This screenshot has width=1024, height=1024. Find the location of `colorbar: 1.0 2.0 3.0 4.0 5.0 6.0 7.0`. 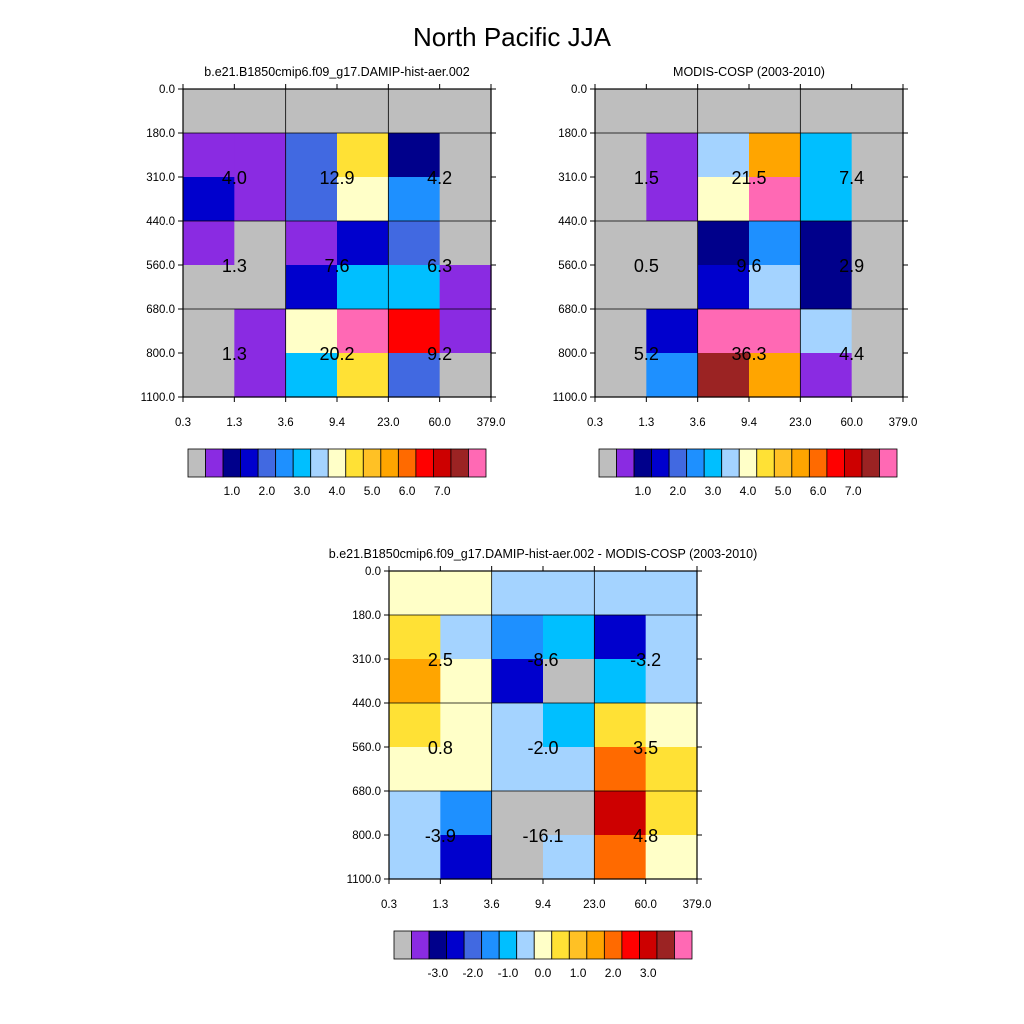

colorbar: 1.0 2.0 3.0 4.0 5.0 6.0 7.0 is located at coordinates (337, 473).